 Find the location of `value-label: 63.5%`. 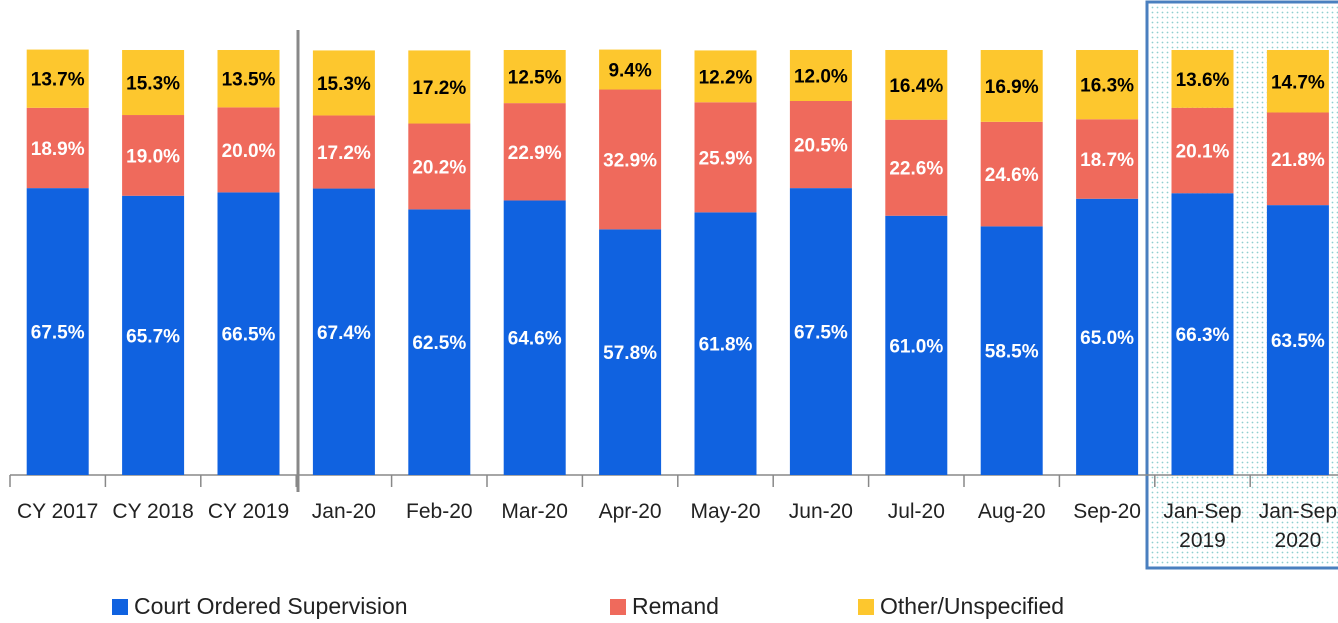

value-label: 63.5% is located at coordinates (1298, 341).